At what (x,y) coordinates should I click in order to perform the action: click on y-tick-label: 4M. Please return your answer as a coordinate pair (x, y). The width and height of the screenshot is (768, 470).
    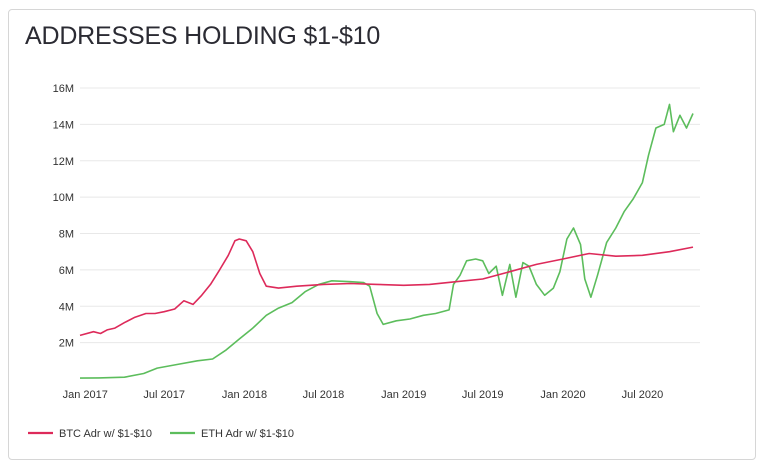
    Looking at the image, I should click on (66, 307).